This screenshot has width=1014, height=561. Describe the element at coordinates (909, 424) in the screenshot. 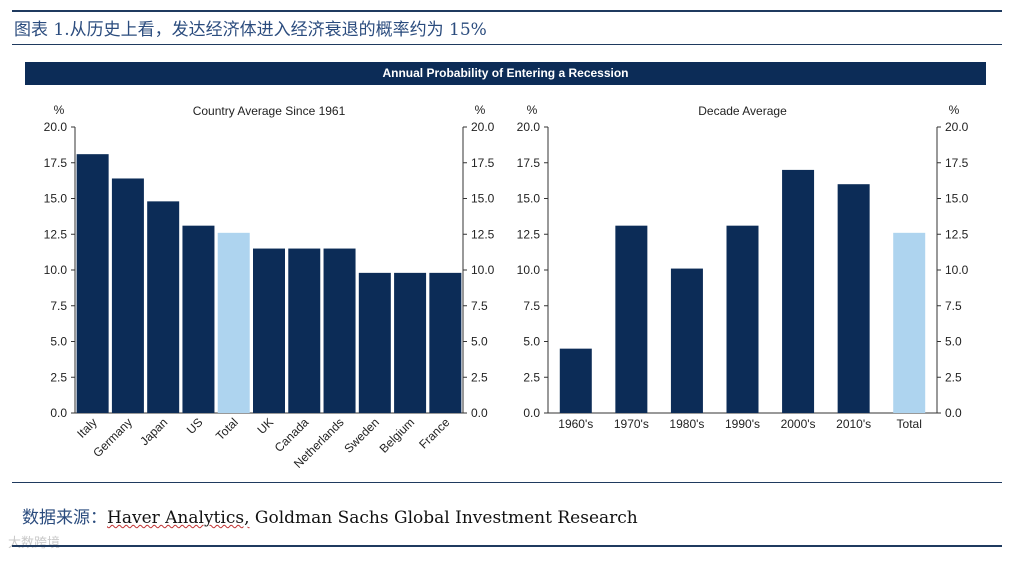

I see `decade-category-label: Total` at that location.